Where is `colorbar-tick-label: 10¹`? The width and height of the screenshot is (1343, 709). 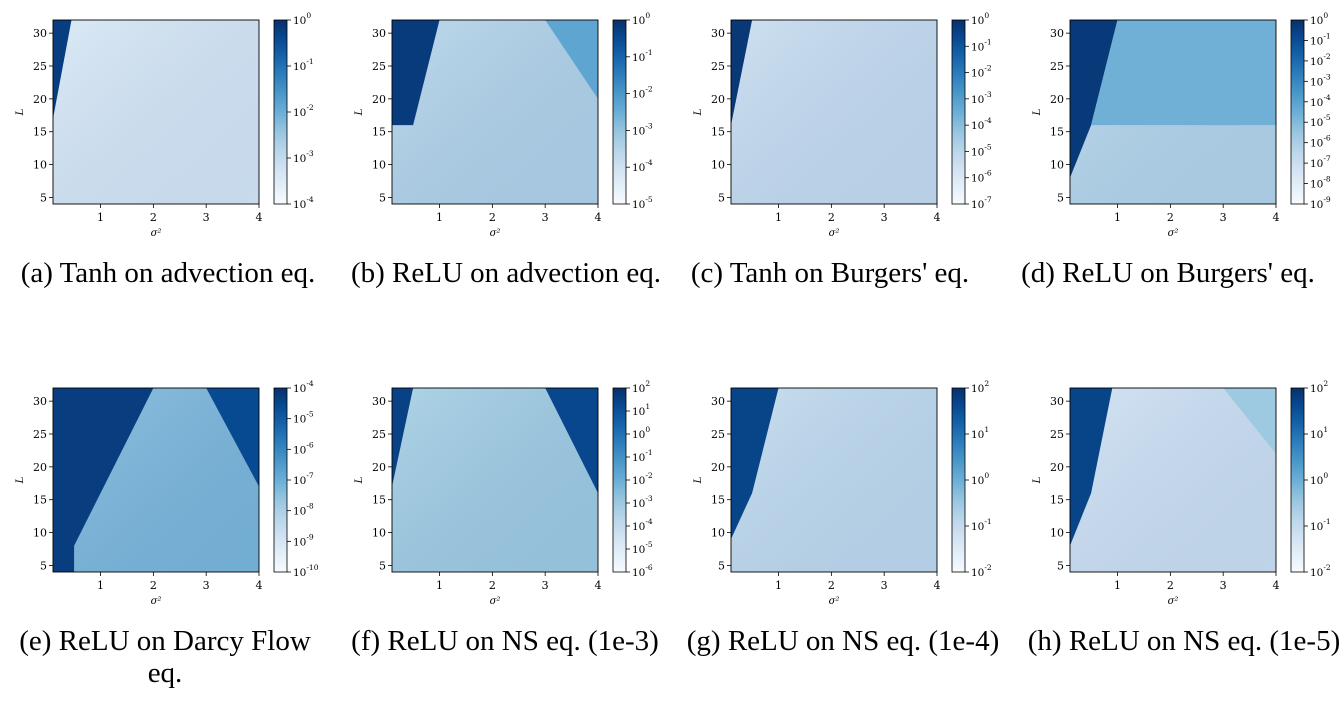 colorbar-tick-label: 10¹ is located at coordinates (641, 410).